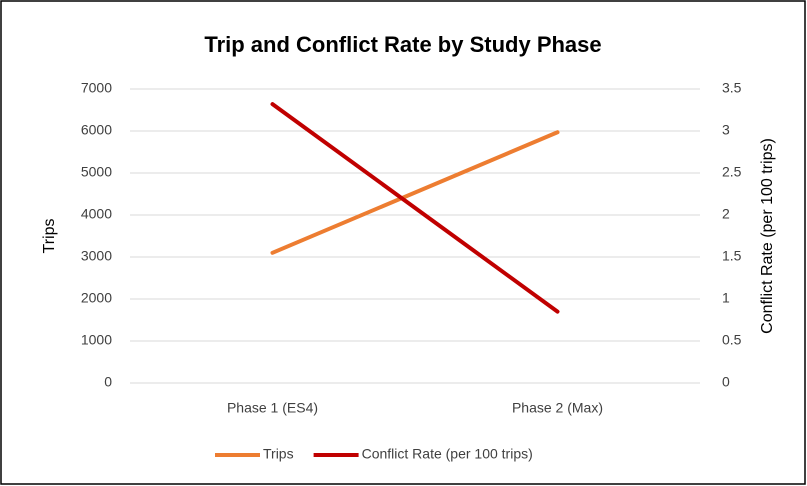  What do you see at coordinates (767, 236) in the screenshot?
I see `y2-axis-title: Conflict Rate (per 100 trips)` at bounding box center [767, 236].